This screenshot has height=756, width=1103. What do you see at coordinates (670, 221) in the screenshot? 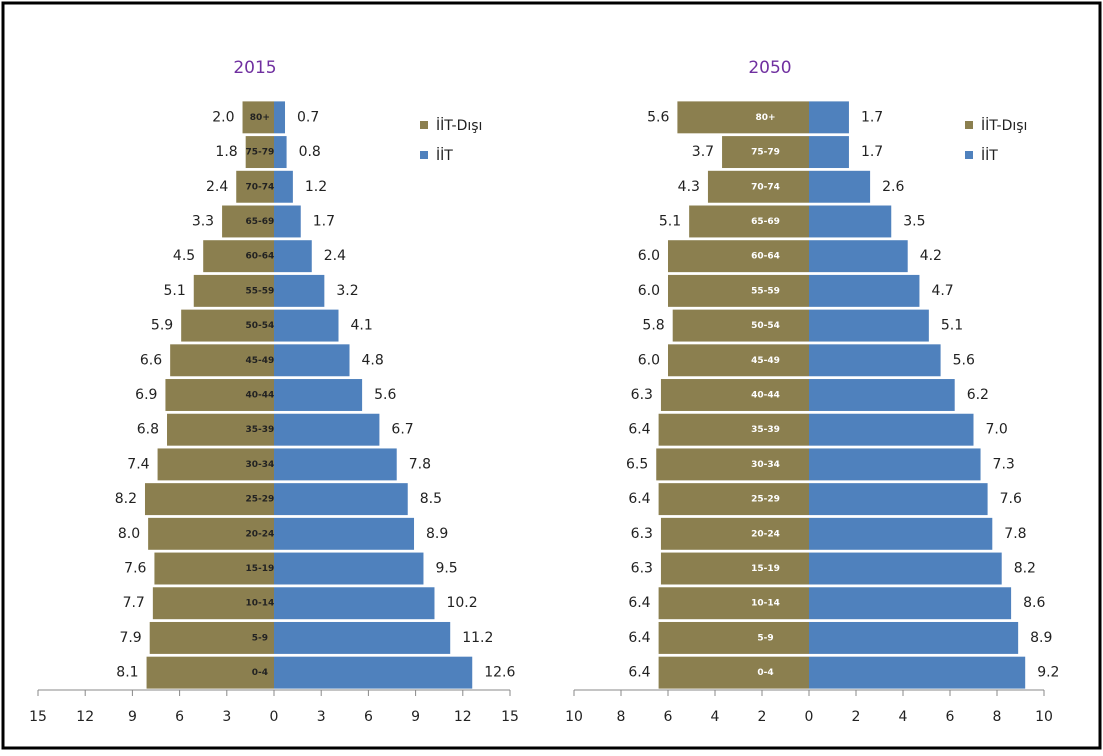
I see `data-label: 5.1` at bounding box center [670, 221].